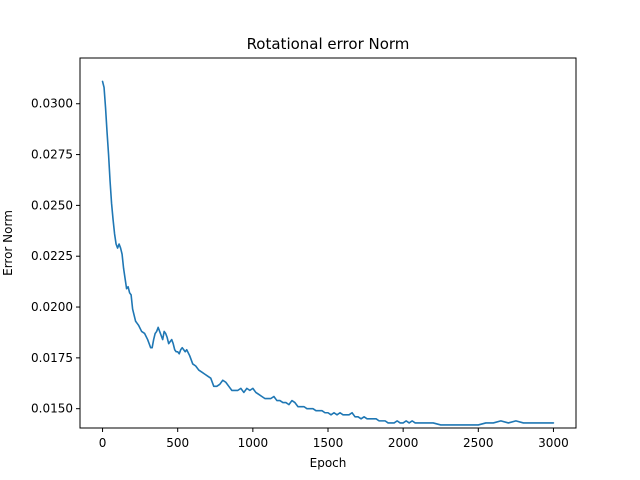 This screenshot has height=480, width=640. I want to click on x-tick-label: 0, so click(103, 443).